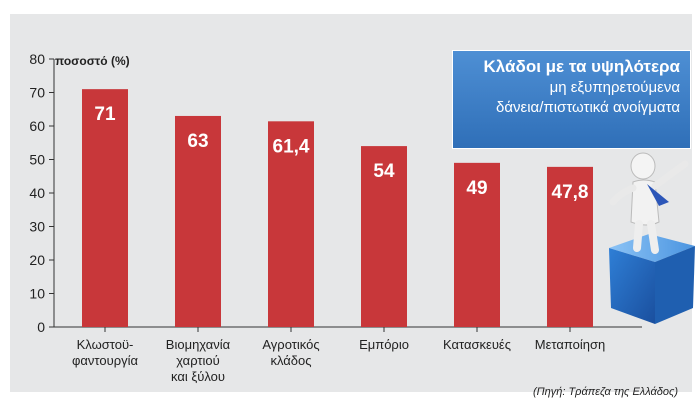 The width and height of the screenshot is (700, 404). I want to click on y-tick-label: 30, so click(37, 227).